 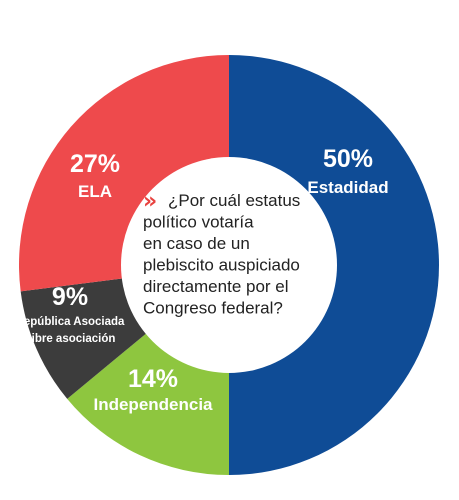 I want to click on question-line: Congreso federal?, so click(x=213, y=308).